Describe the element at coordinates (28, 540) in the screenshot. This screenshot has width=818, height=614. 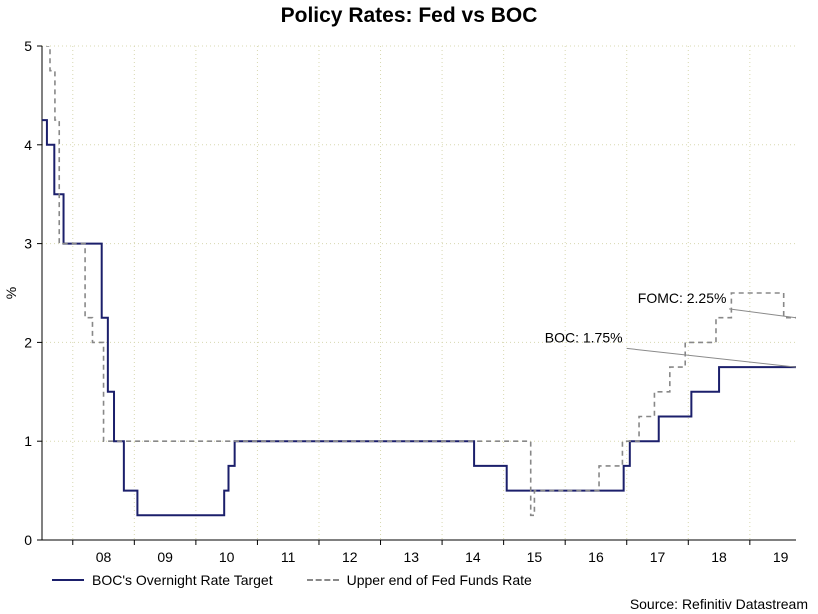
I see `ytick-label-0: 0` at that location.